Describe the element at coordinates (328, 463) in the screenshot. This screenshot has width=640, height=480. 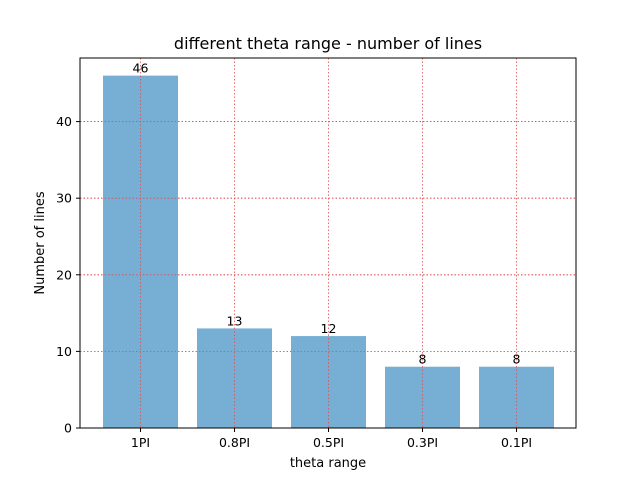
I see `x-axis-label: theta range` at that location.